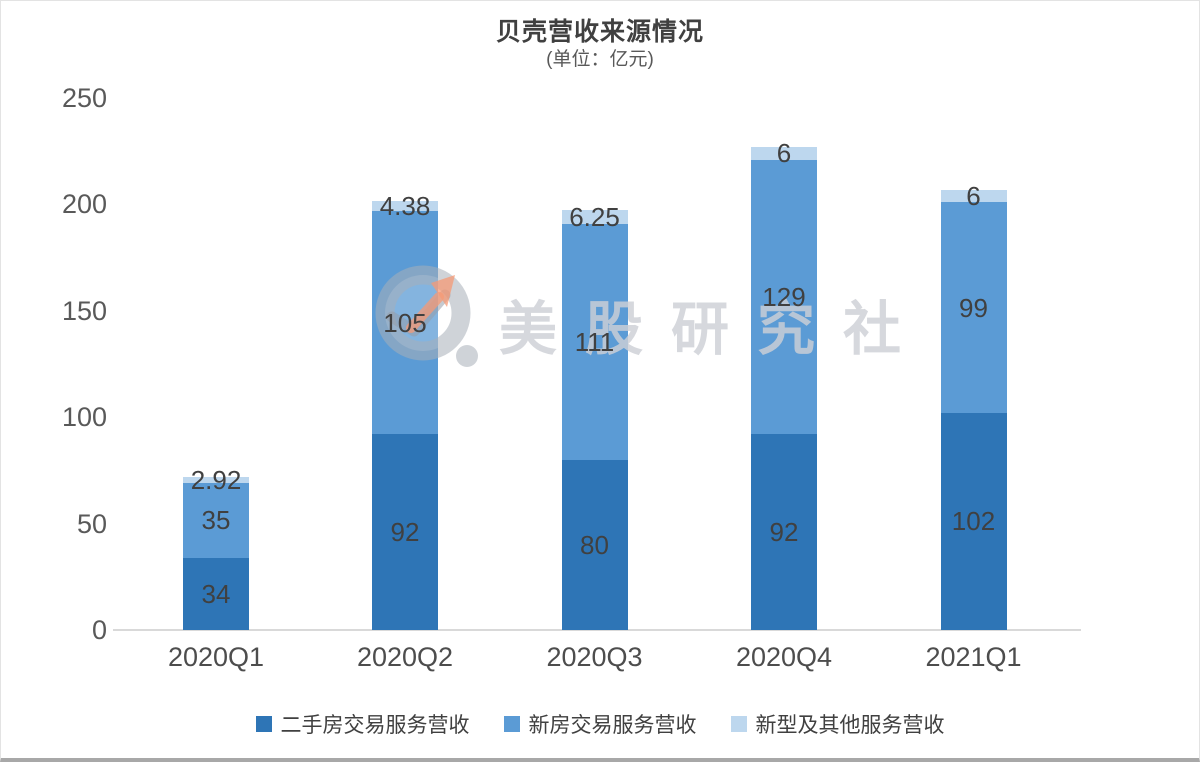 The height and width of the screenshot is (762, 1200). I want to click on bar-segment-label: 2.92, so click(216, 480).